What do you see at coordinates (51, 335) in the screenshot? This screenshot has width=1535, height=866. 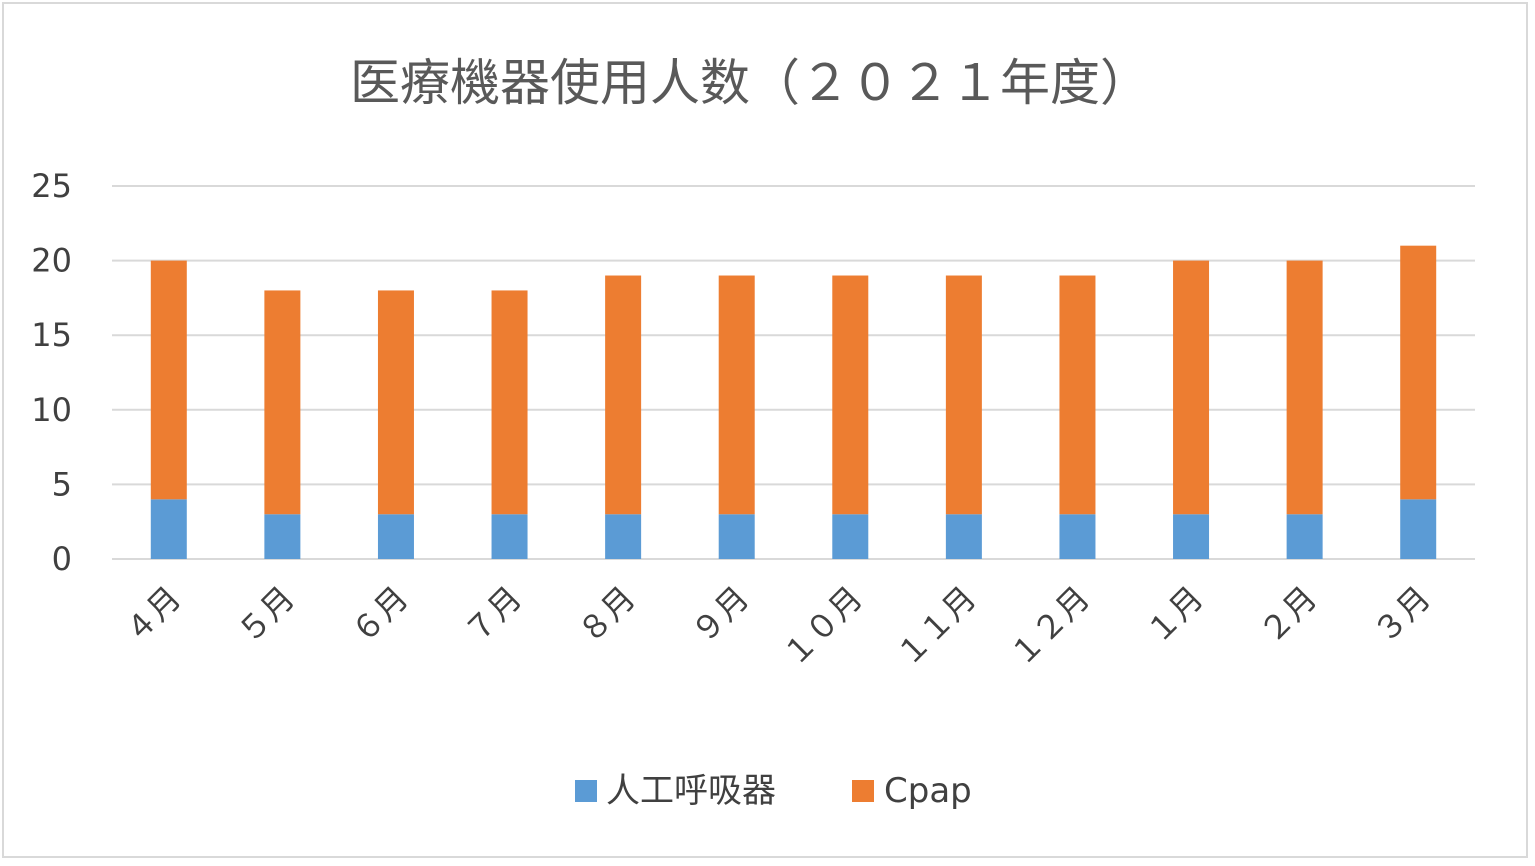 I see `y-tick-label: 15` at bounding box center [51, 335].